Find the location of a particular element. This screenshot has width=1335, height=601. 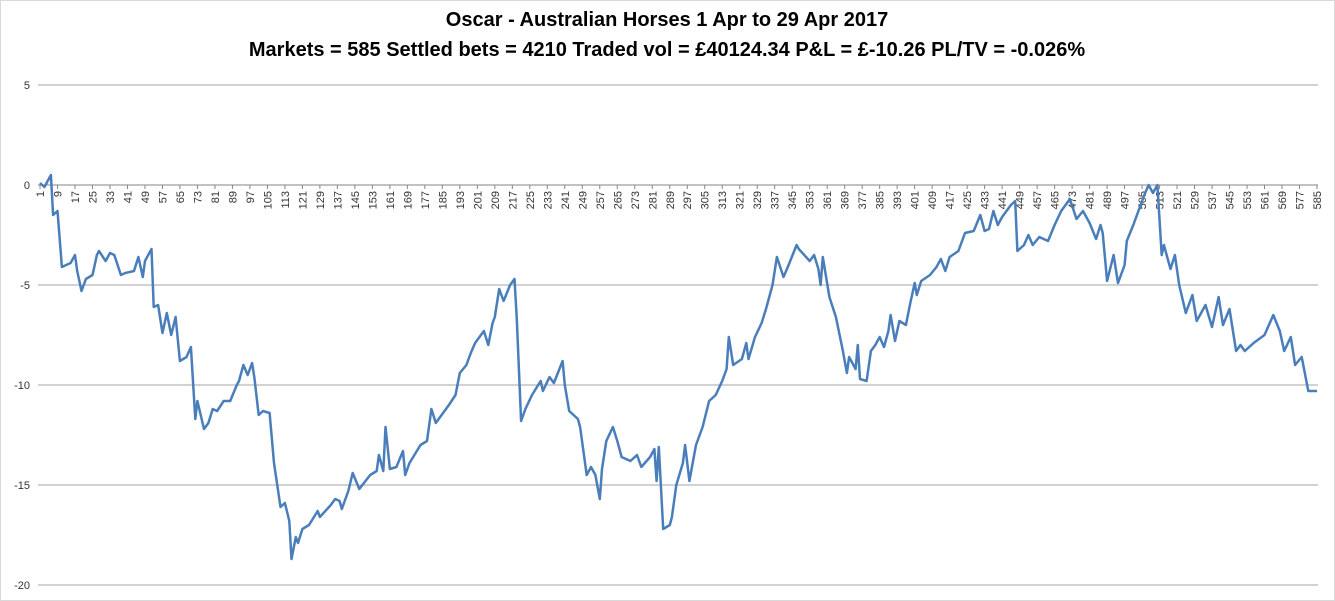

x-tick-label: 433 is located at coordinates (986, 200).